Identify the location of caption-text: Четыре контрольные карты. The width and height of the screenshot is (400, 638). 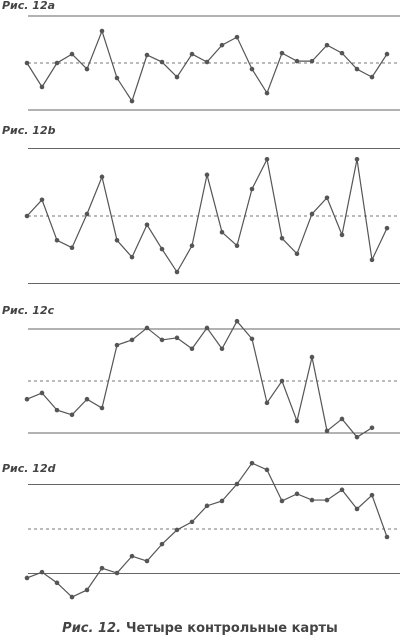
(232, 628).